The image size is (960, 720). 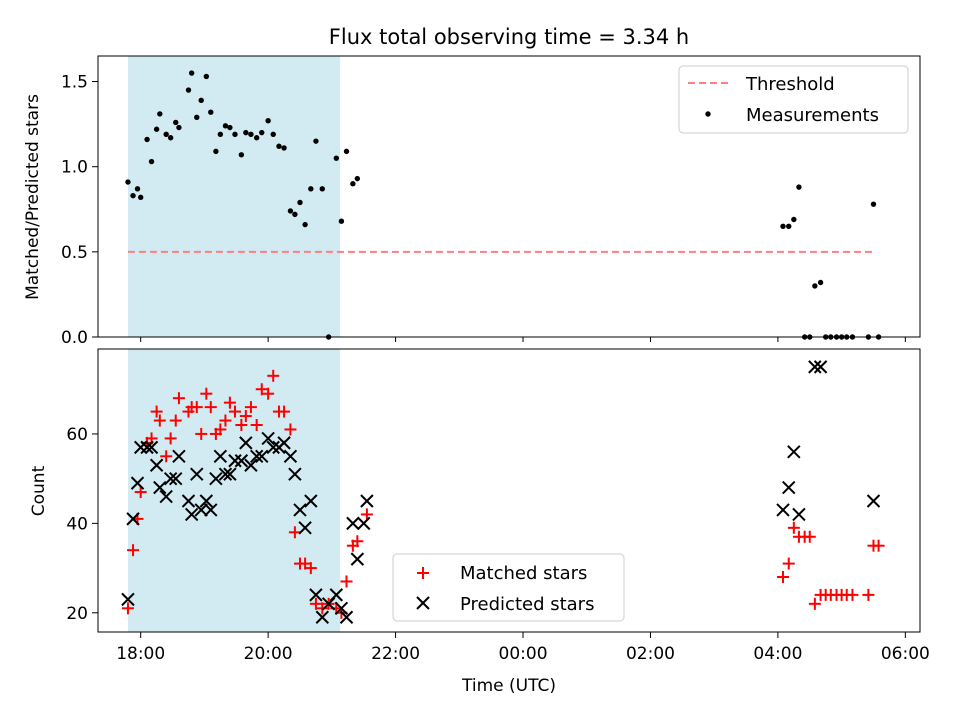 What do you see at coordinates (508, 686) in the screenshot?
I see `x-axis-label: Time (UTC)` at bounding box center [508, 686].